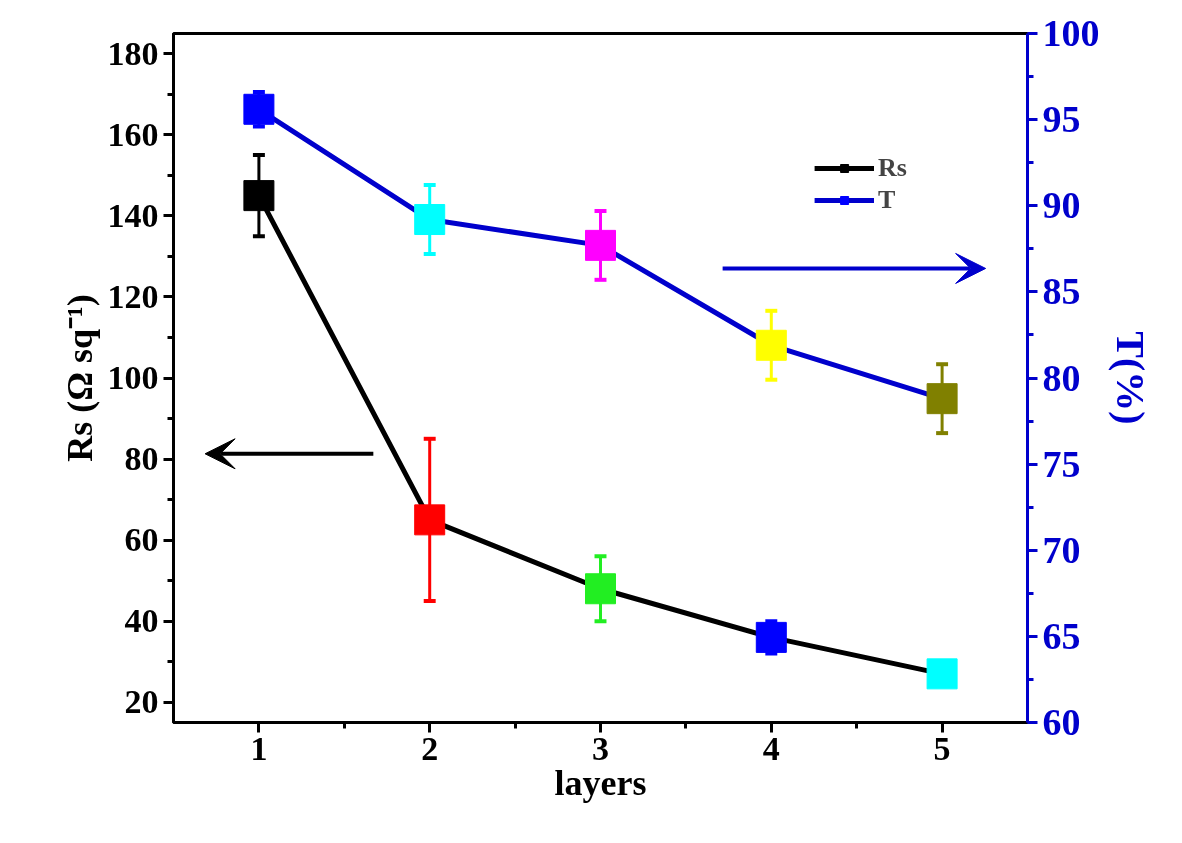 This screenshot has height=843, width=1182. What do you see at coordinates (1061, 119) in the screenshot?
I see `y2-tick-label: 95` at bounding box center [1061, 119].